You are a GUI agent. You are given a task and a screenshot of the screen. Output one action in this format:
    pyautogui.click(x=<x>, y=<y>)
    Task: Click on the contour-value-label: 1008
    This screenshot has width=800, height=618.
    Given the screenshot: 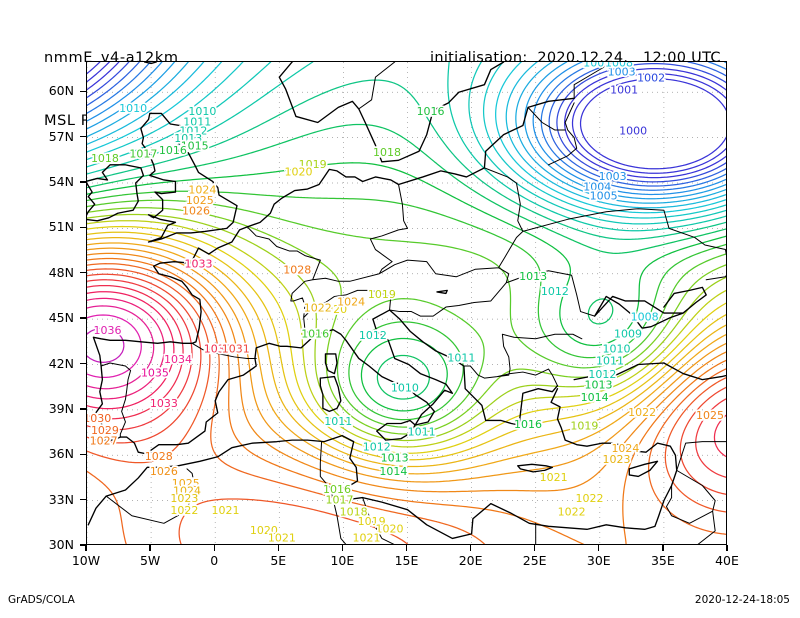 What is the action you would take?
    pyautogui.click(x=645, y=317)
    